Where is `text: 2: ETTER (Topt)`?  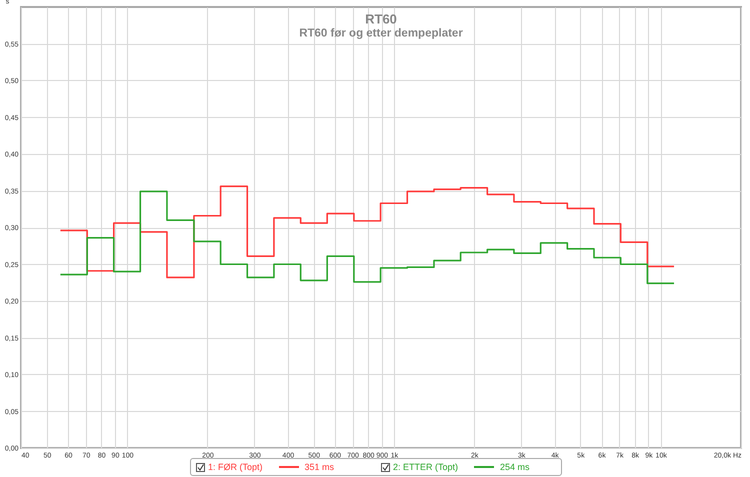
text: 2: ETTER (Topt) is located at coordinates (425, 467).